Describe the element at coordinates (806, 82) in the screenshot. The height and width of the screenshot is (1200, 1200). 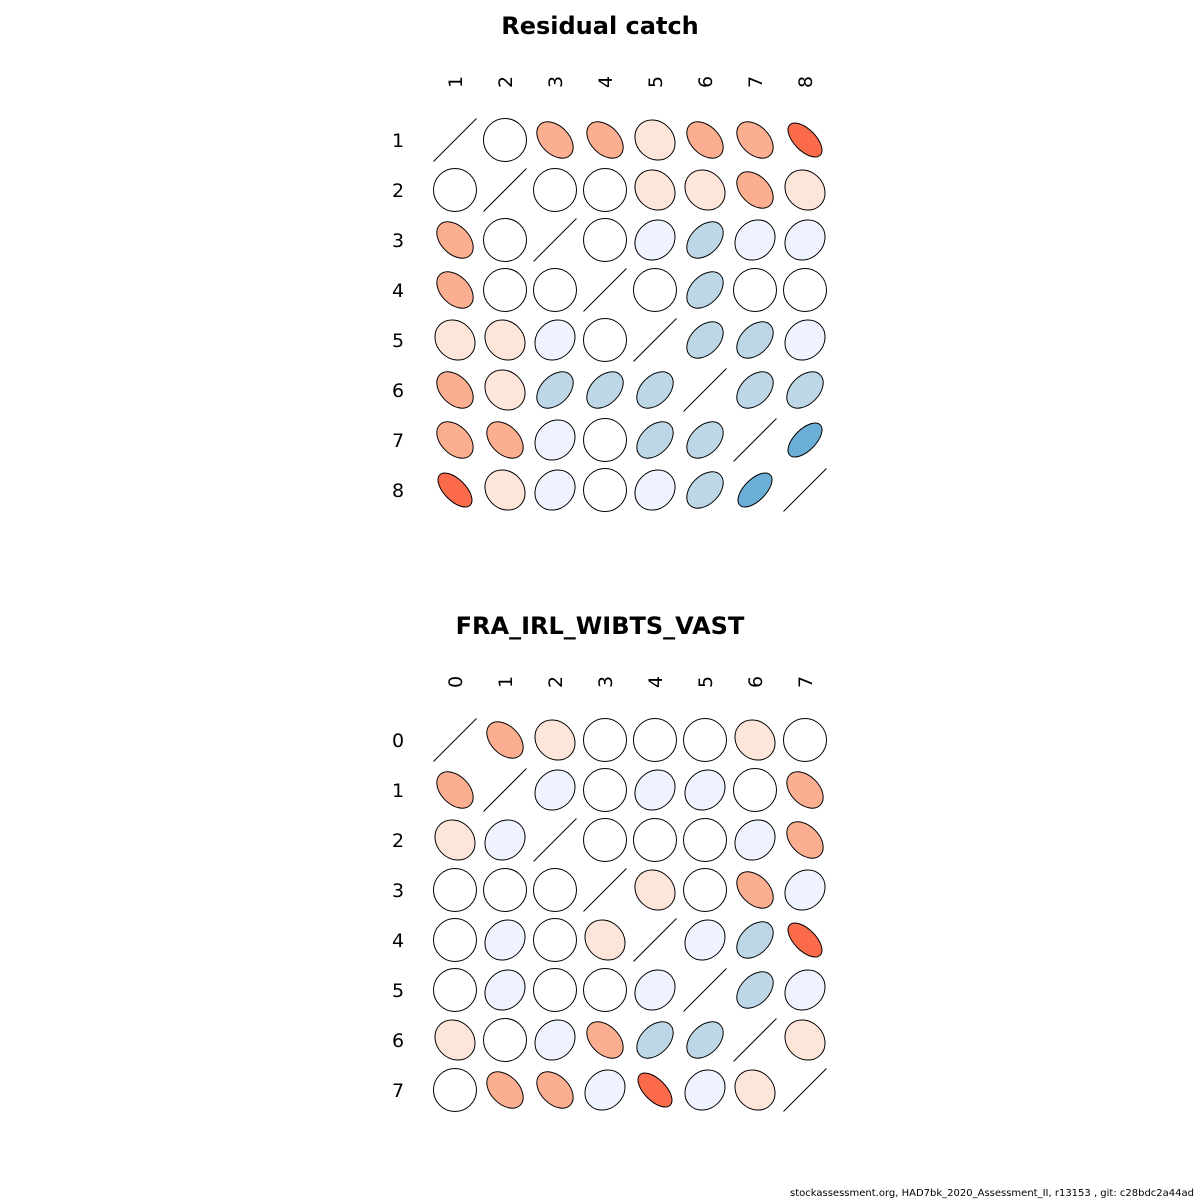
I see `column-label: 8` at that location.